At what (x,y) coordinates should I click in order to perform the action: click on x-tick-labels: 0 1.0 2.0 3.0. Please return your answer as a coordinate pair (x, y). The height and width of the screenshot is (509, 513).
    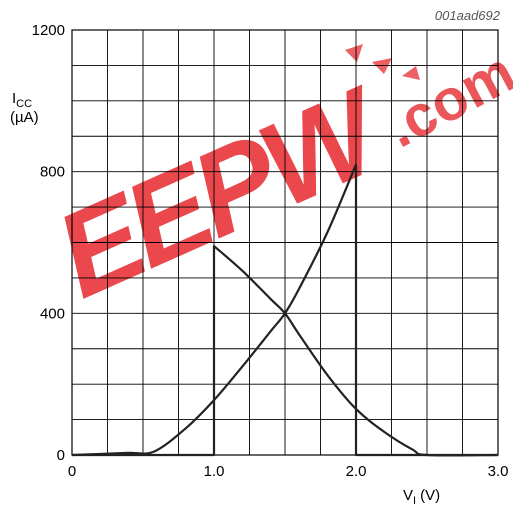
    Looking at the image, I should click on (288, 471).